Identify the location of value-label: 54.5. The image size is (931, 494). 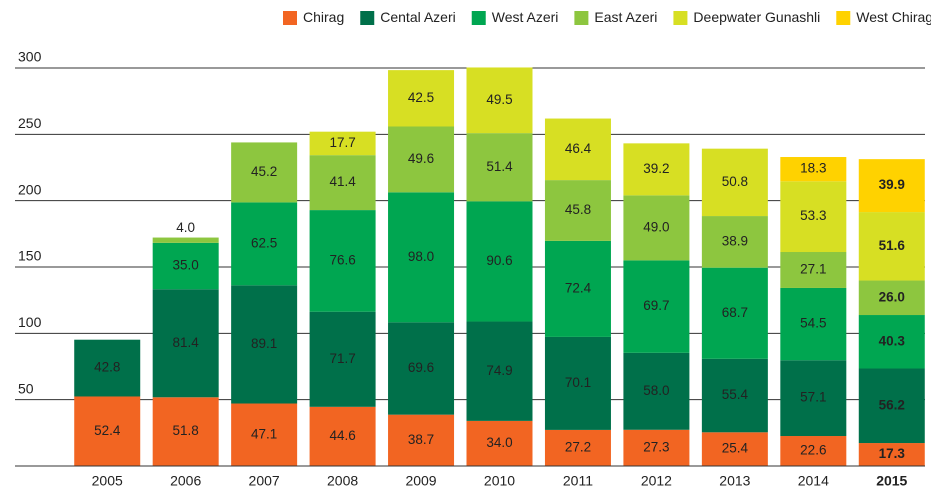
(813, 323).